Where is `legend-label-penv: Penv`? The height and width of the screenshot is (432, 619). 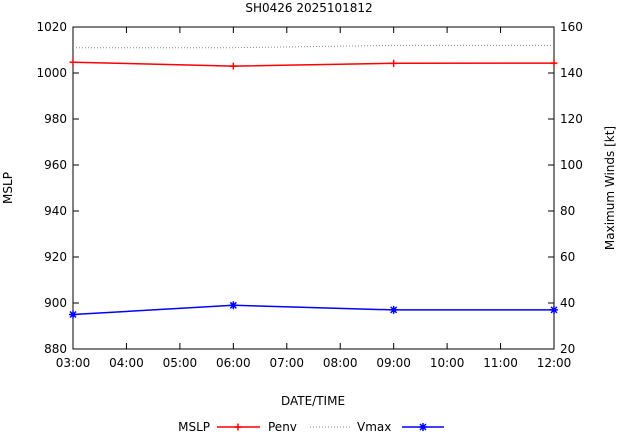
legend-label-penv: Penv is located at coordinates (282, 426).